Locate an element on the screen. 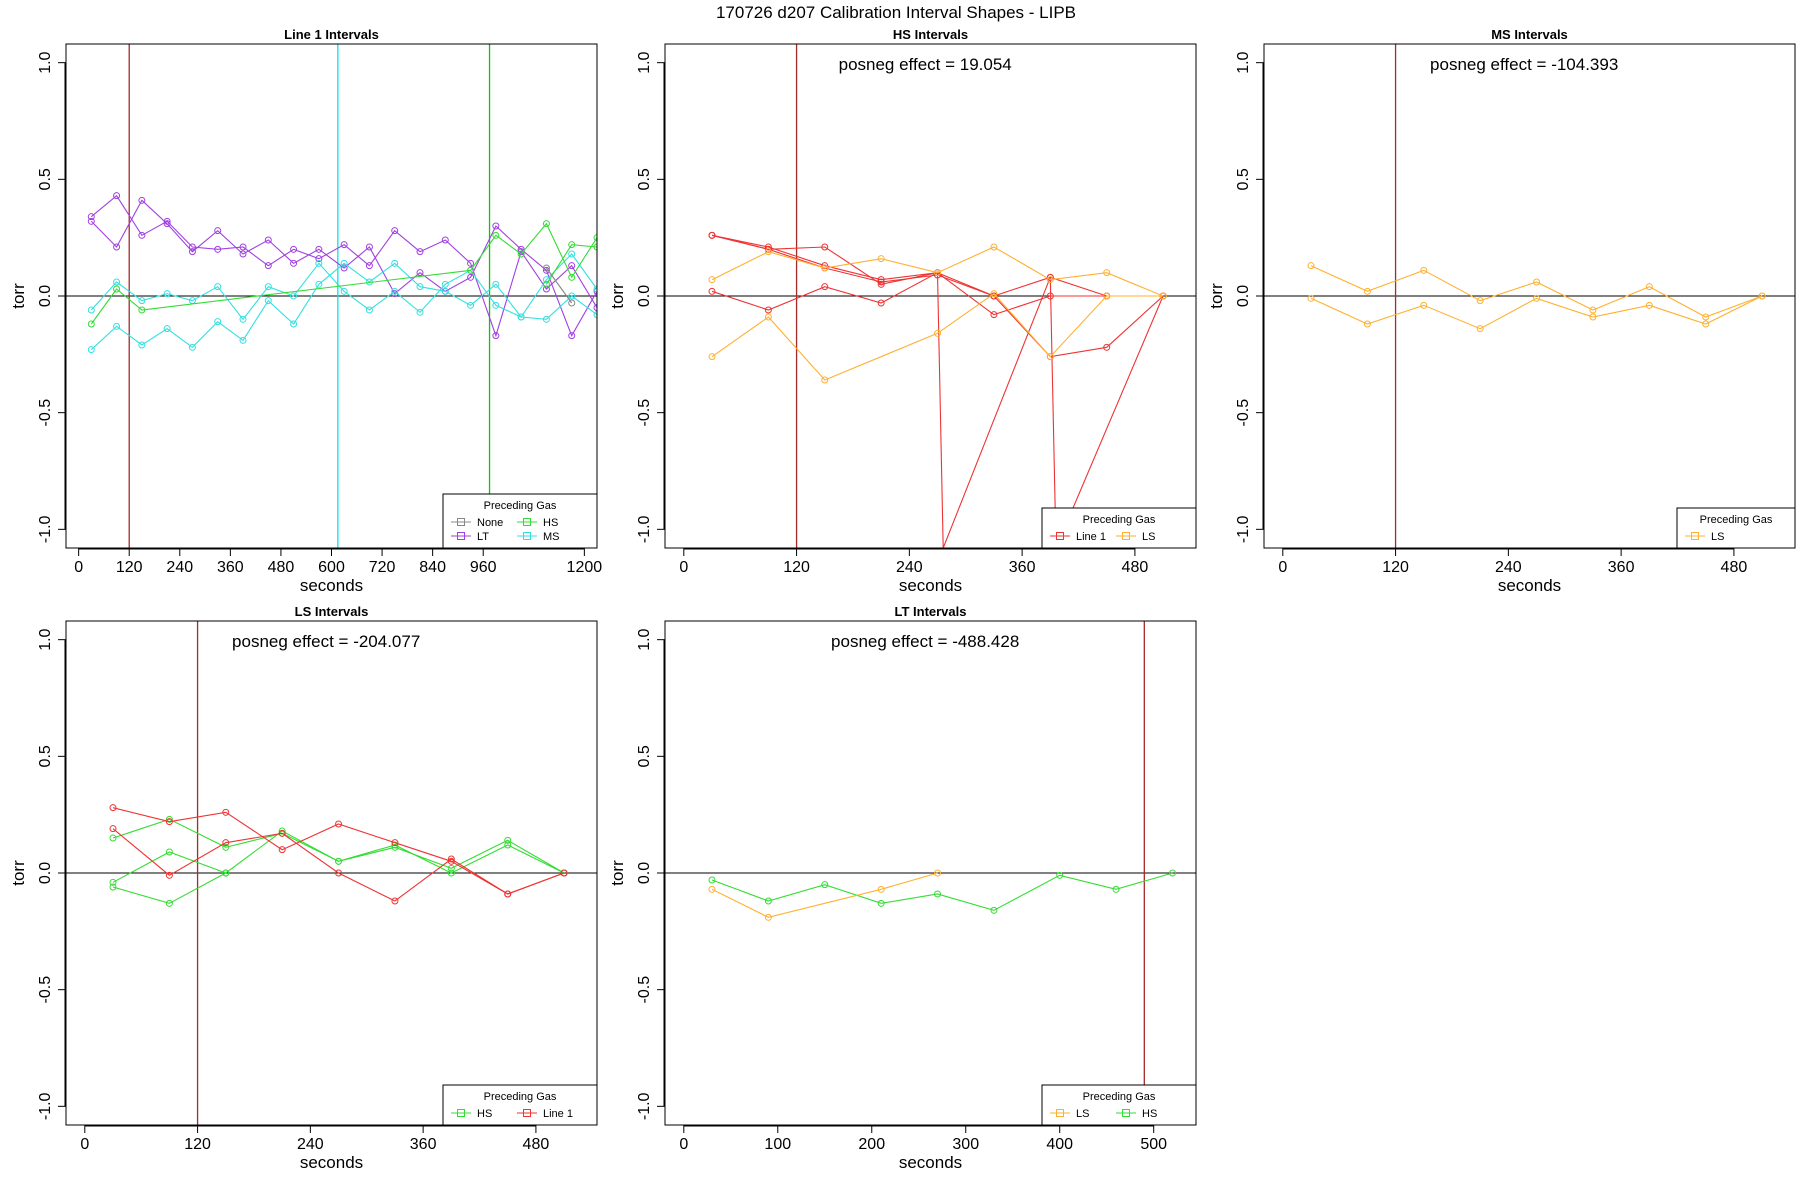 This screenshot has height=1200, width=1800. panel-title: Line 1 Intervals is located at coordinates (331, 34).